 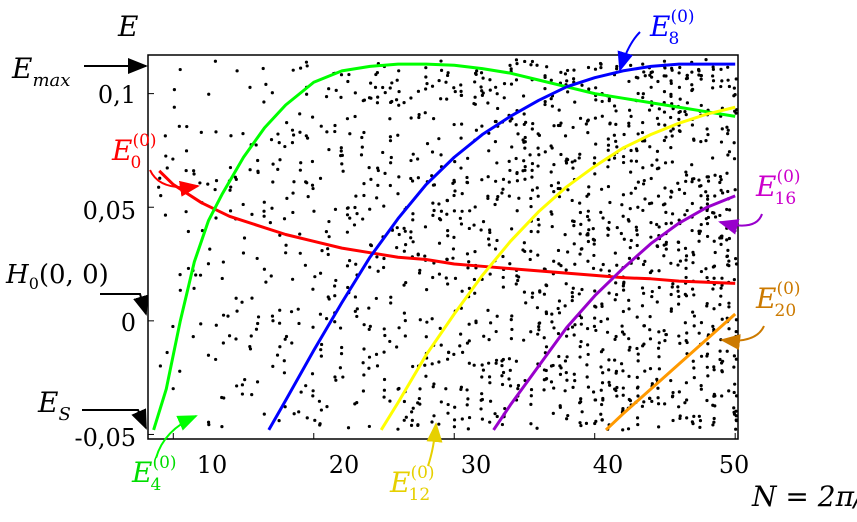 I want to click on y-tick-label: -0,05, so click(x=105, y=438).